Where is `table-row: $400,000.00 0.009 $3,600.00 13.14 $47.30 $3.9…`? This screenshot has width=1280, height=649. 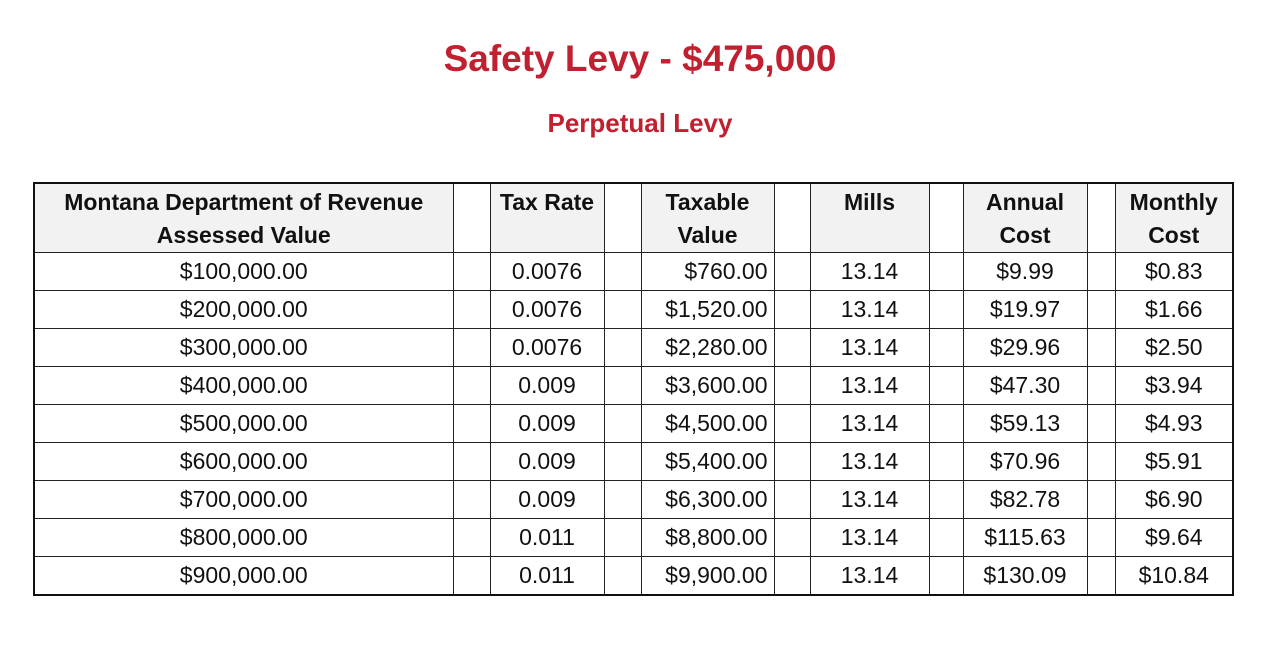 table-row: $400,000.00 0.009 $3,600.00 13.14 $47.30 $3.9… is located at coordinates (633, 385).